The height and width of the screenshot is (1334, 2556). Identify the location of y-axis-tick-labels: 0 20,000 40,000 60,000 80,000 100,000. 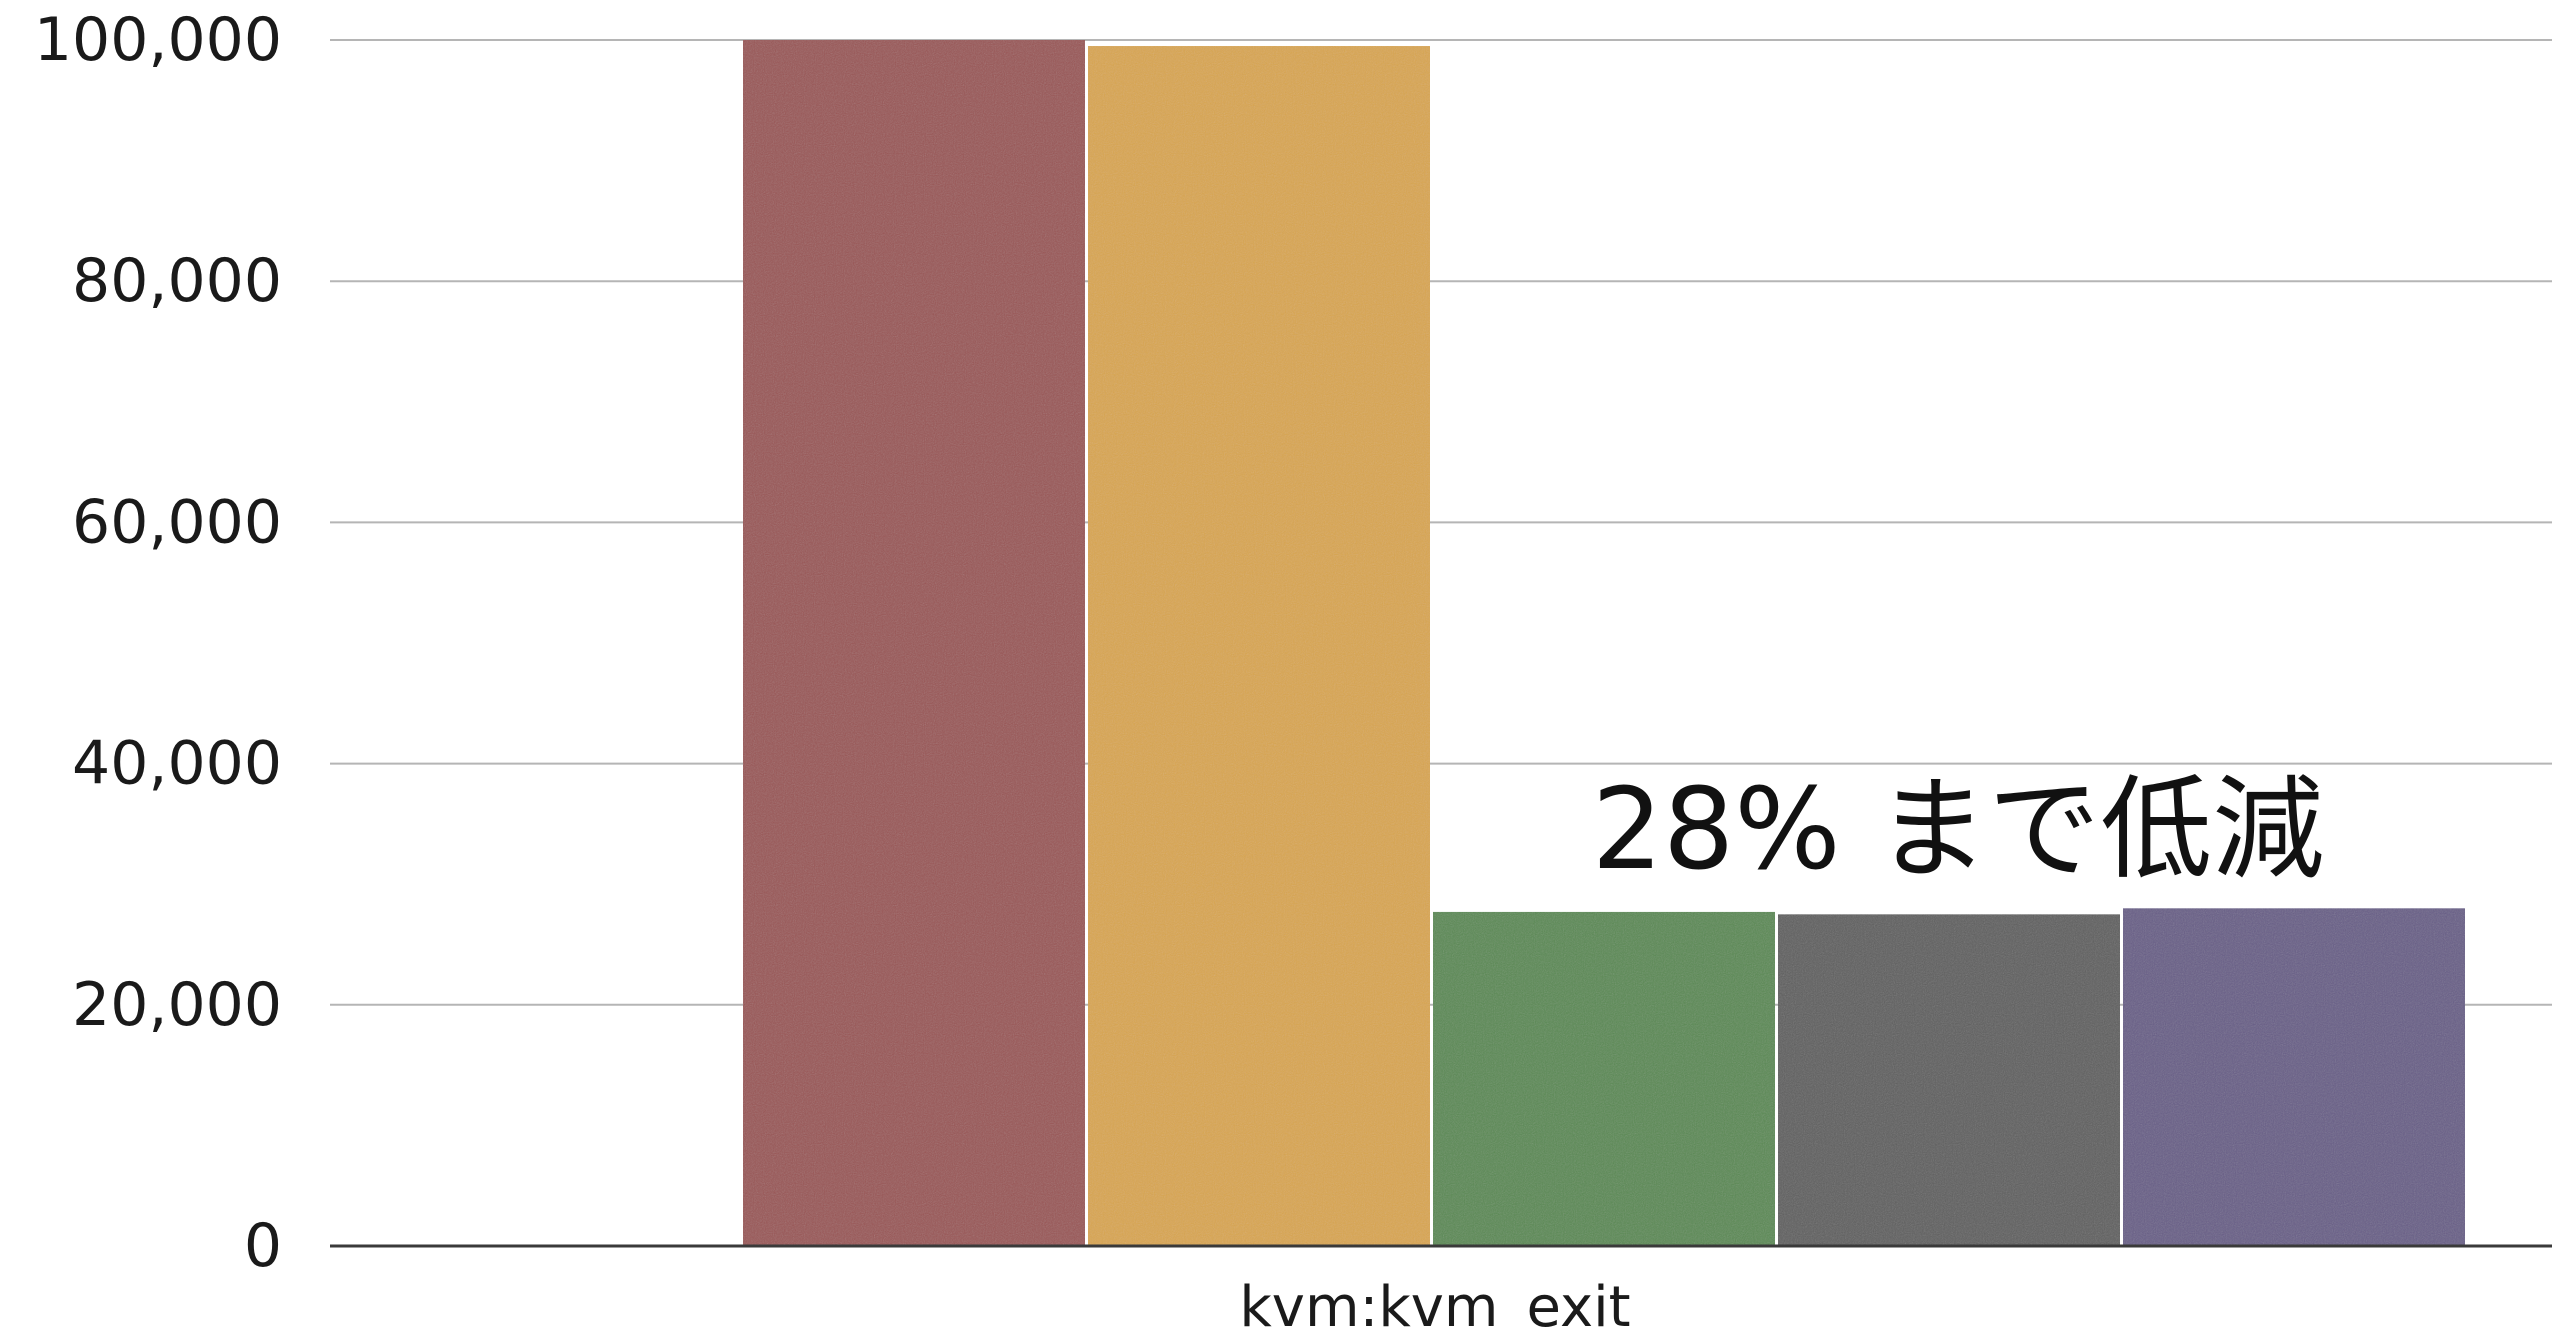
(158, 643).